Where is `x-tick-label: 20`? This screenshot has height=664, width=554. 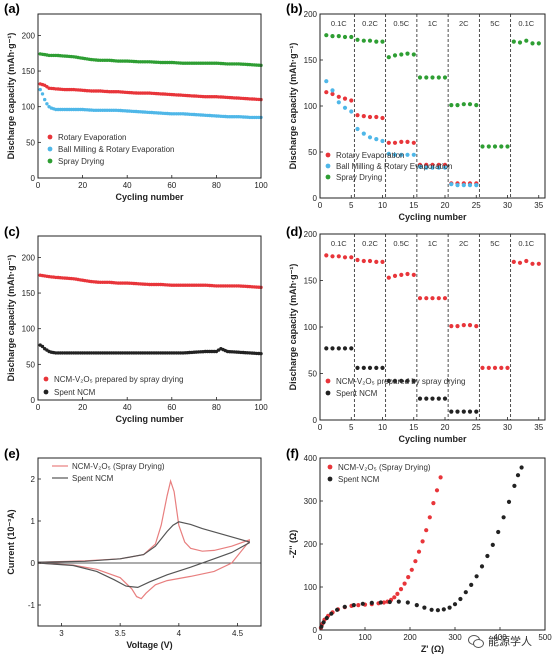 x-tick-label: 20 is located at coordinates (445, 427).